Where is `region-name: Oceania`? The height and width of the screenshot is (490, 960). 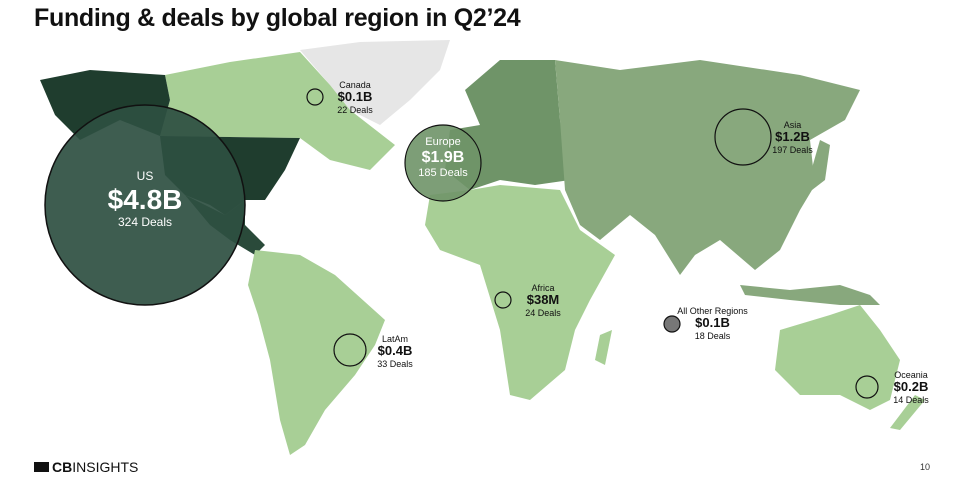
region-name: Oceania is located at coordinates (911, 375).